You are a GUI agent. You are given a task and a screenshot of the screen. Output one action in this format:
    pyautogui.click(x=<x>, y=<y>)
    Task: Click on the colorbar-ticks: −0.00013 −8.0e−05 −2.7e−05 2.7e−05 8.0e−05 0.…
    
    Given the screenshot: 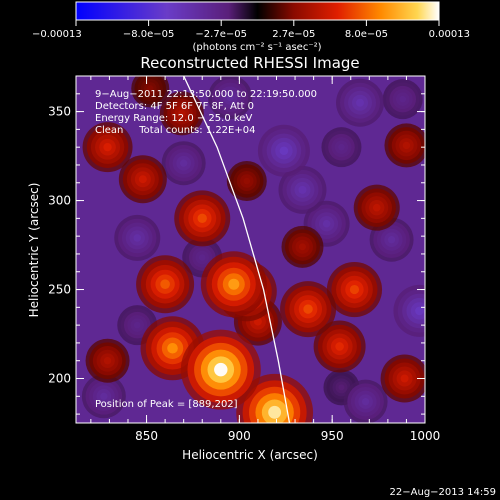 What is the action you would take?
    pyautogui.click(x=251, y=30)
    